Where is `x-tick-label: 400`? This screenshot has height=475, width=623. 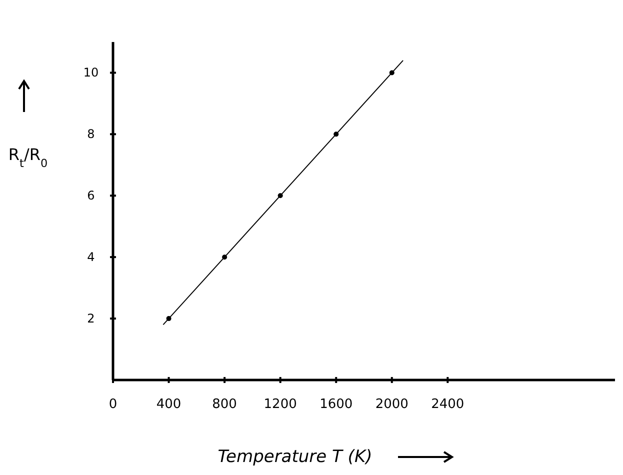
x-tick-label: 400 is located at coordinates (169, 404).